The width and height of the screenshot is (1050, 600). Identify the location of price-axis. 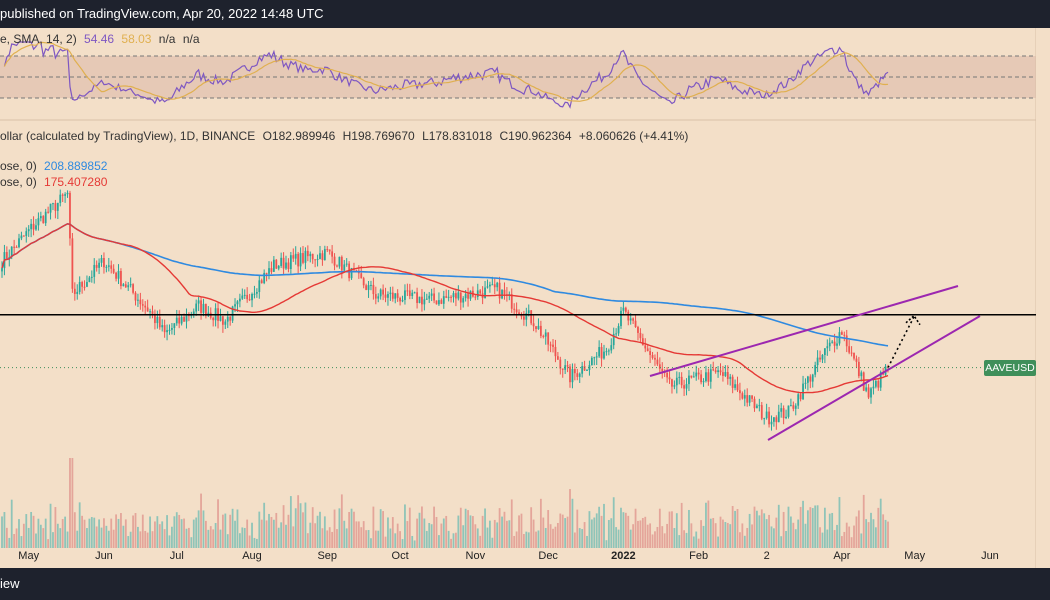
(1043, 298).